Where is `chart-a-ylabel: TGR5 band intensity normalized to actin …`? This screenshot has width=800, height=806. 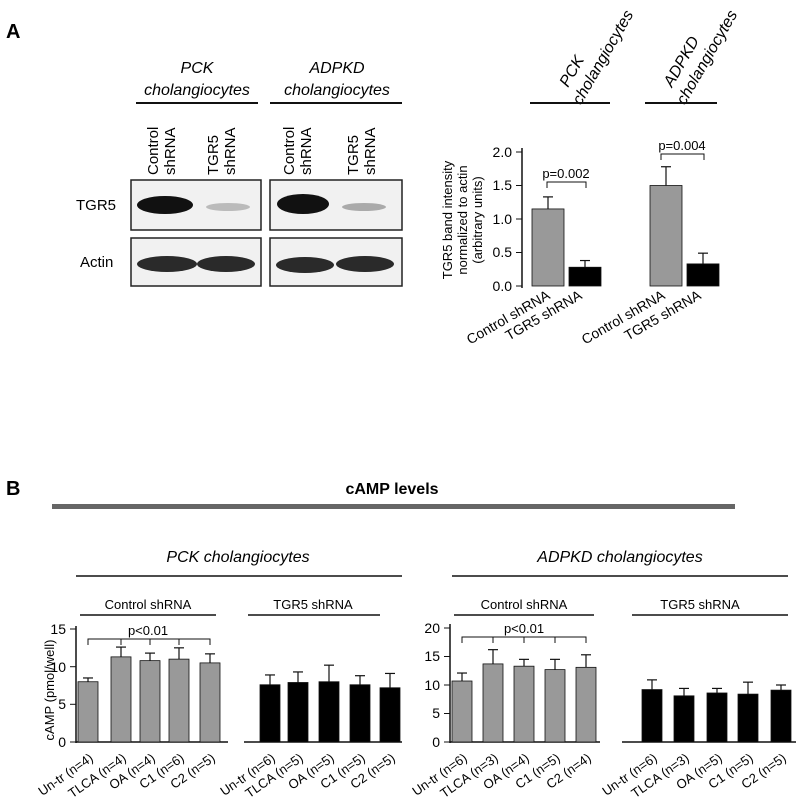
chart-a-ylabel: TGR5 band intensity normalized to actin … is located at coordinates (462, 219).